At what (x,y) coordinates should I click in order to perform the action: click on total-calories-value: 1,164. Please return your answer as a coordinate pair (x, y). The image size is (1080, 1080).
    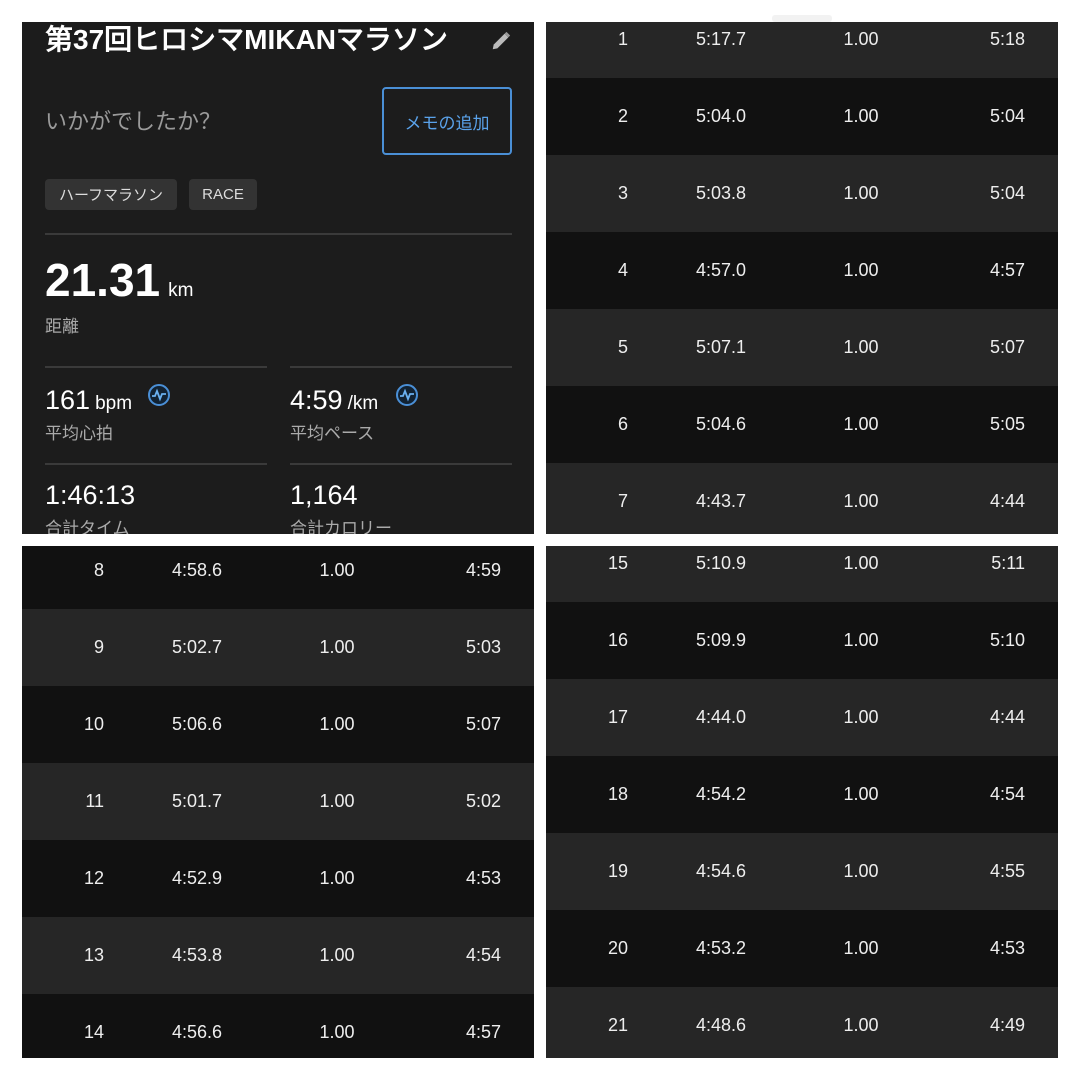
    Looking at the image, I should click on (324, 495).